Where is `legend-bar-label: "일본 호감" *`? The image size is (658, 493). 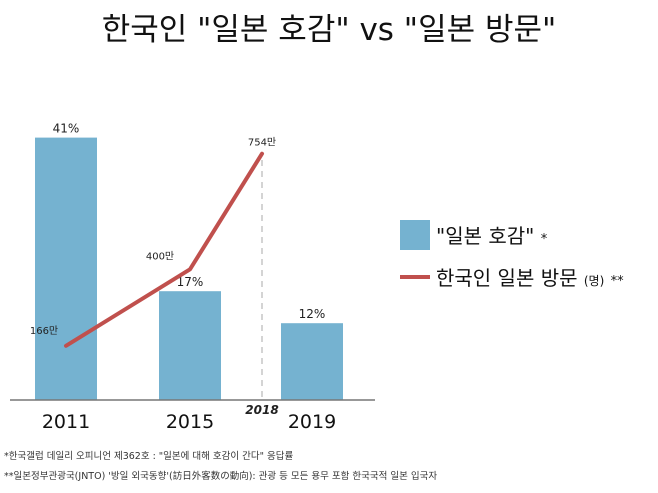
legend-bar-label: "일본 호감" * is located at coordinates (491, 234).